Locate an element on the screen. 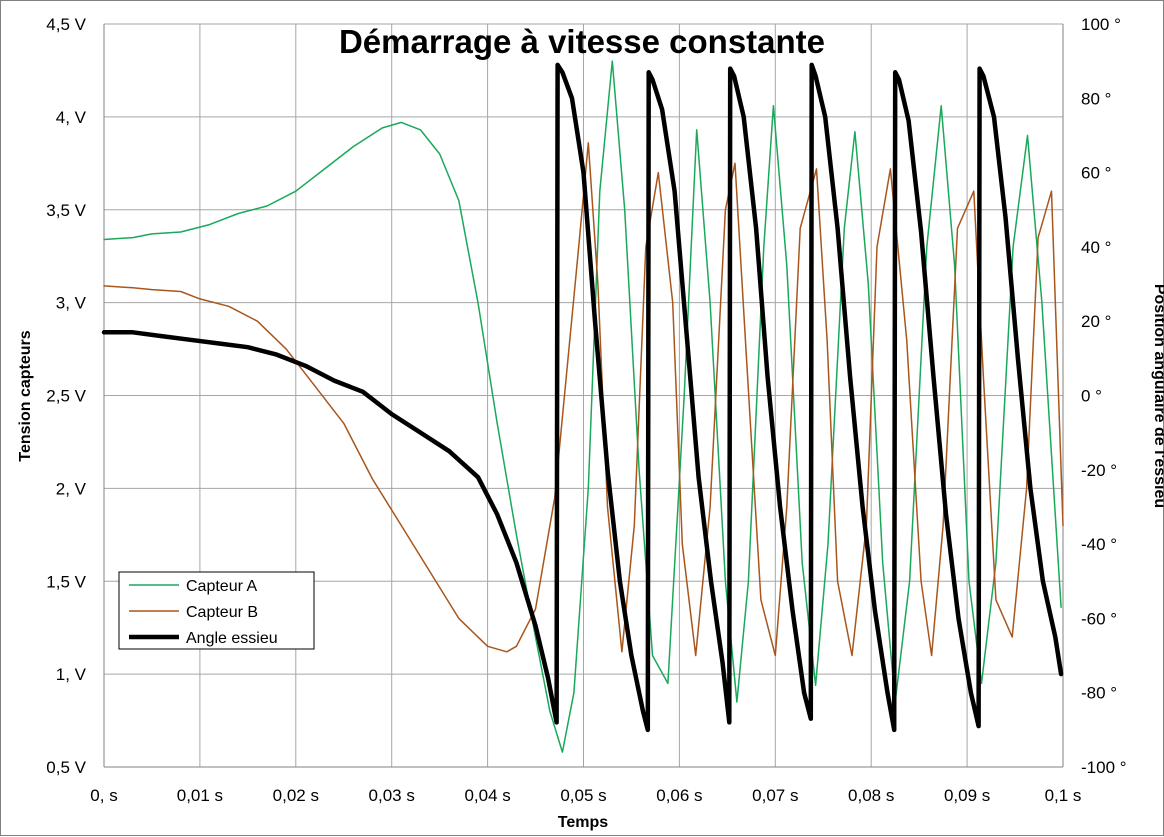 Image resolution: width=1164 pixels, height=837 pixels. y2-tick-label: 80 ° is located at coordinates (1096, 98).